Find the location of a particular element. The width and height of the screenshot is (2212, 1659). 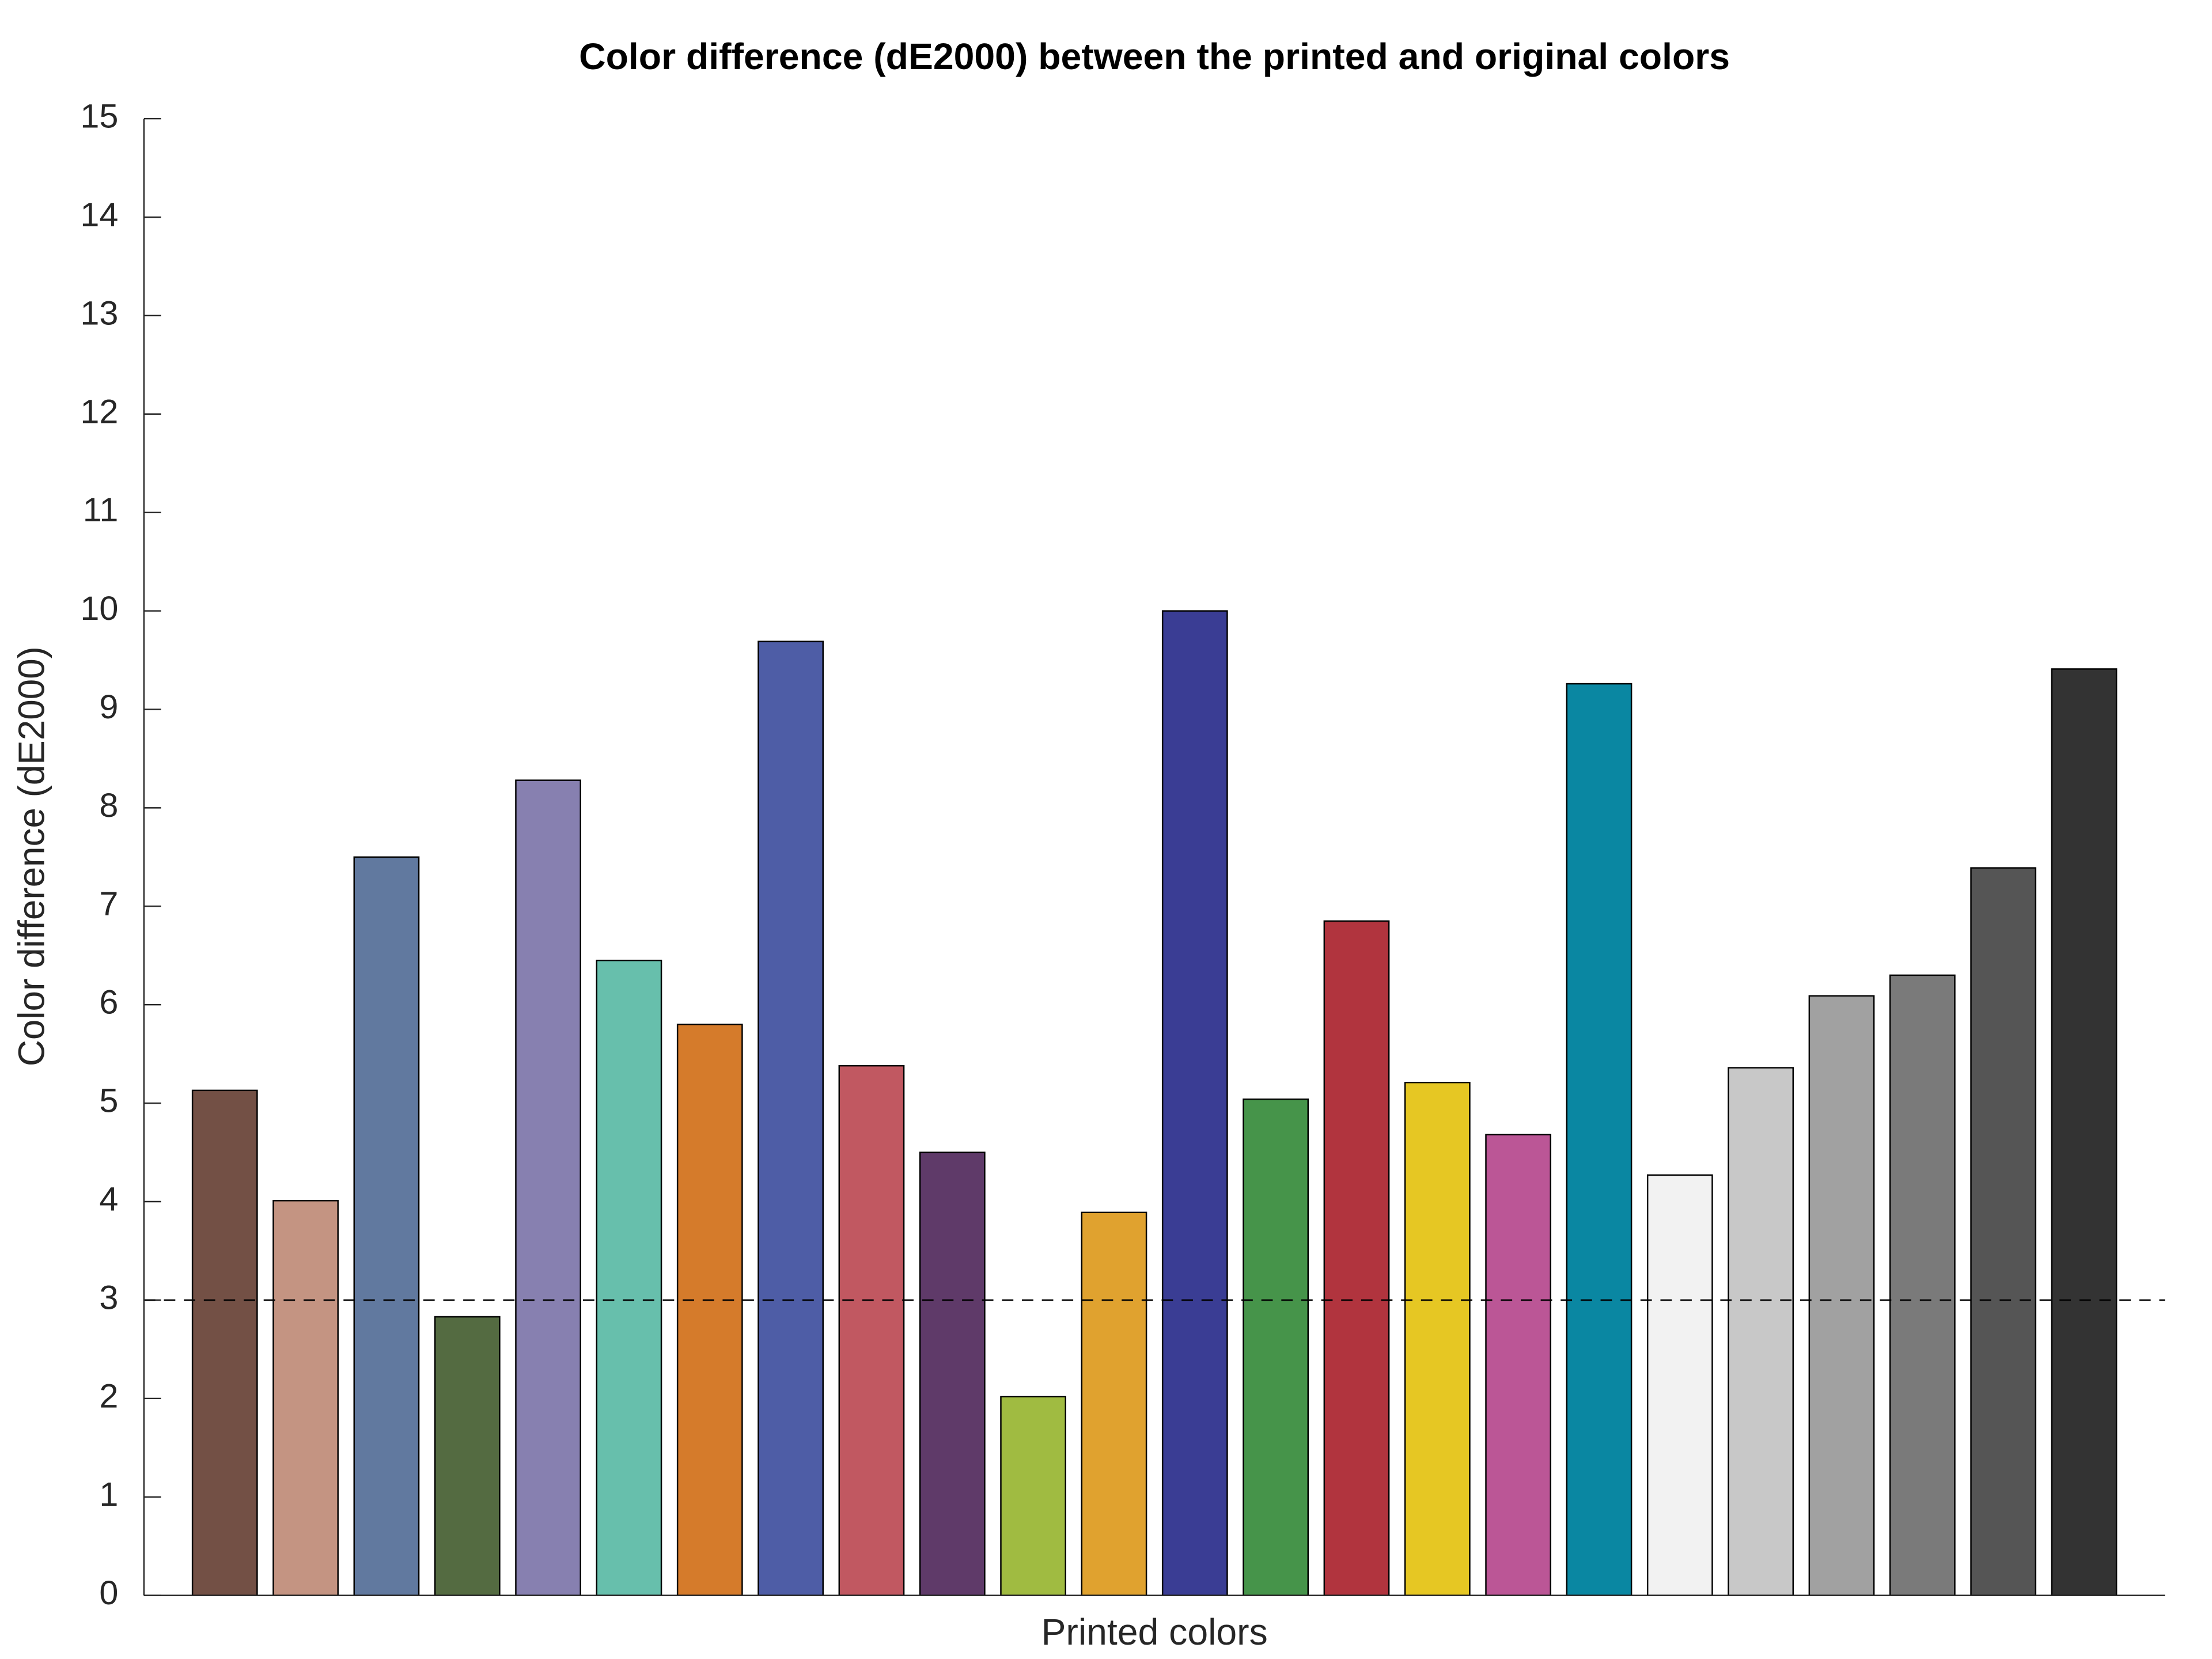

y-tick-label: 14 is located at coordinates (99, 214).